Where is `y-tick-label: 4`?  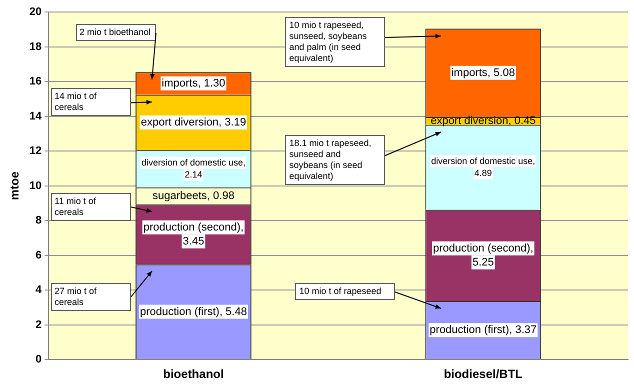 y-tick-label: 4 is located at coordinates (39, 290).